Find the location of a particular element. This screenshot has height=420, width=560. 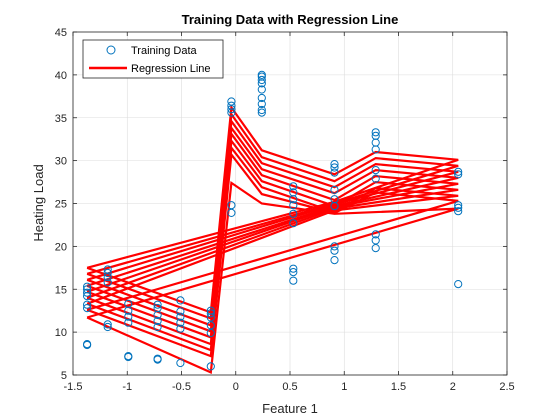

x-tick-label-3: 0 is located at coordinates (236, 387).